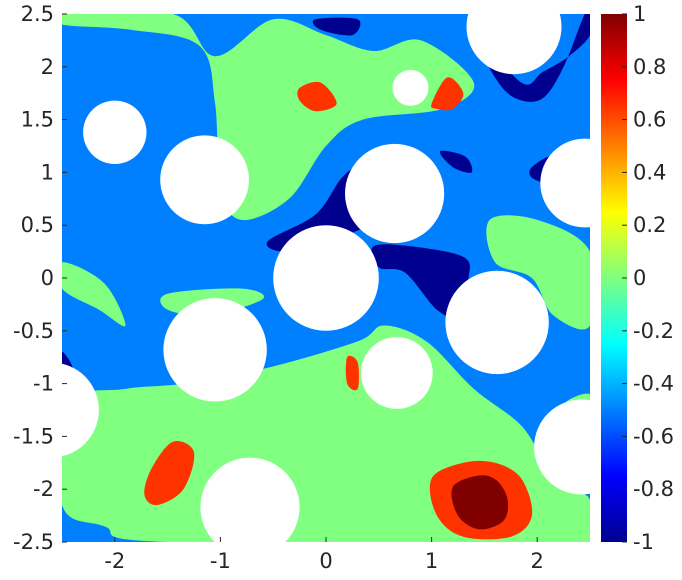  What do you see at coordinates (37, 14) in the screenshot?
I see `y-tick-label: 2.5` at bounding box center [37, 14].